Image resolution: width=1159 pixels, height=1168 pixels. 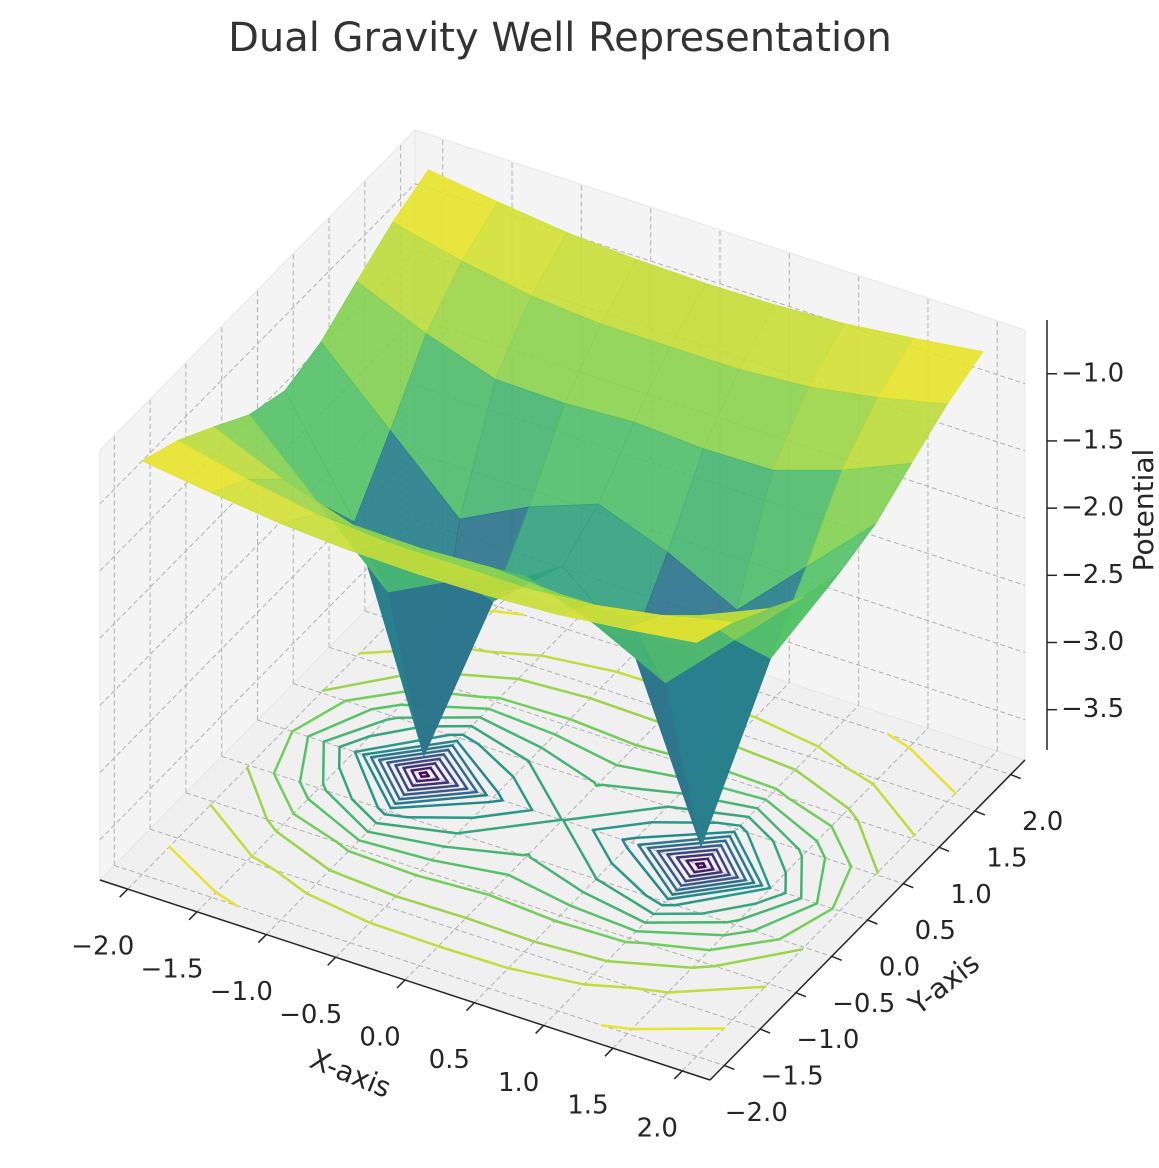 I want to click on chart-title: Dual Gravity Well Representation, so click(x=560, y=38).